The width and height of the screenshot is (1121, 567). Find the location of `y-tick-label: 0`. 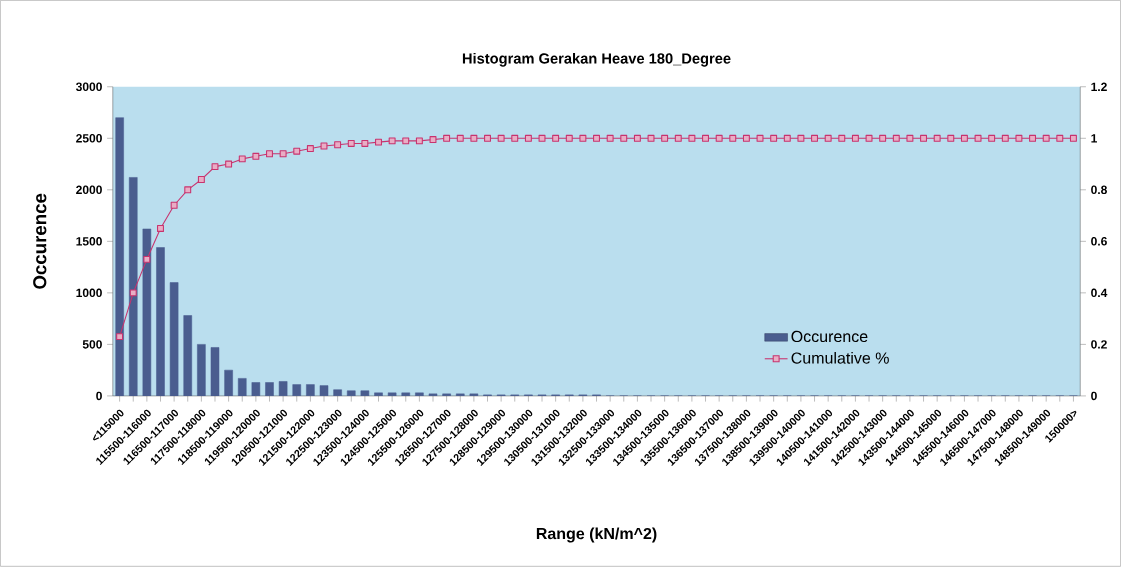

y-tick-label: 0 is located at coordinates (99, 396).